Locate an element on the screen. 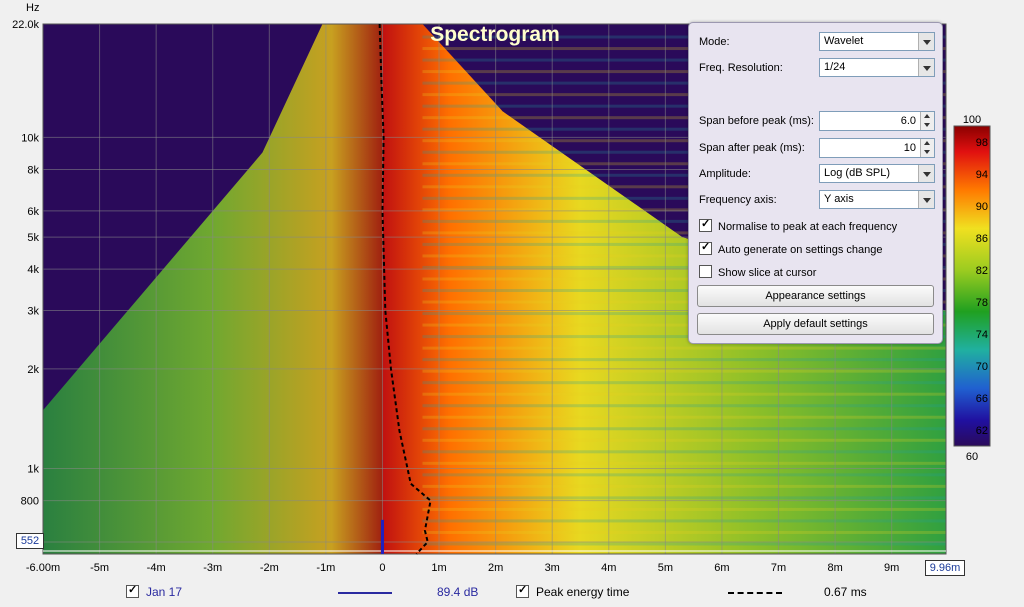  auto-generate-checkbox: Auto generate on settings change is located at coordinates (791, 248).